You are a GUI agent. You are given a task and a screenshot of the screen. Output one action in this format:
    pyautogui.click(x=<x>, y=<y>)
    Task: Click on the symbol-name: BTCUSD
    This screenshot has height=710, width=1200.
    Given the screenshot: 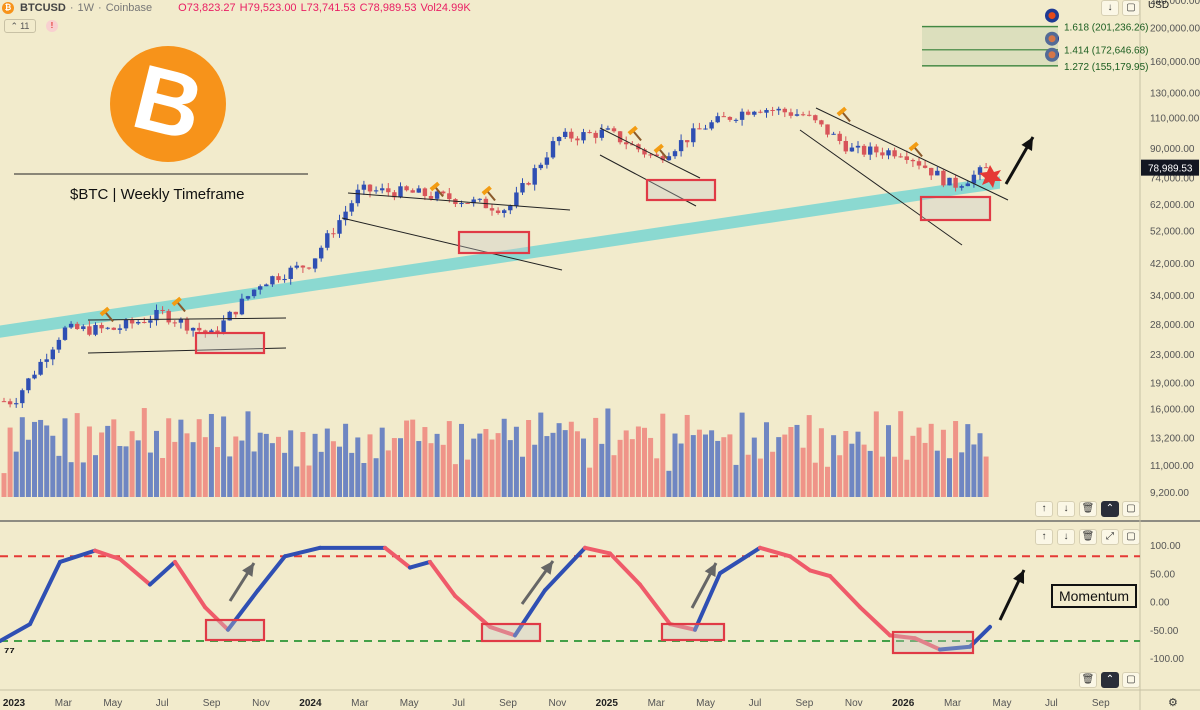 What is the action you would take?
    pyautogui.click(x=43, y=8)
    